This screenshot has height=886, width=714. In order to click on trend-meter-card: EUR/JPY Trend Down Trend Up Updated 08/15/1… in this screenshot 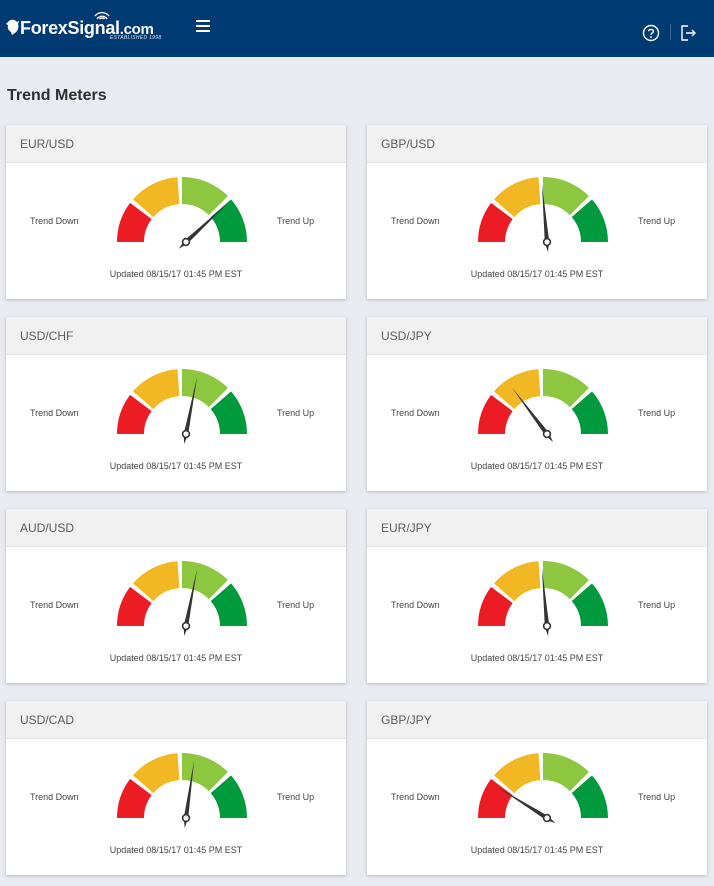, I will do `click(537, 596)`.